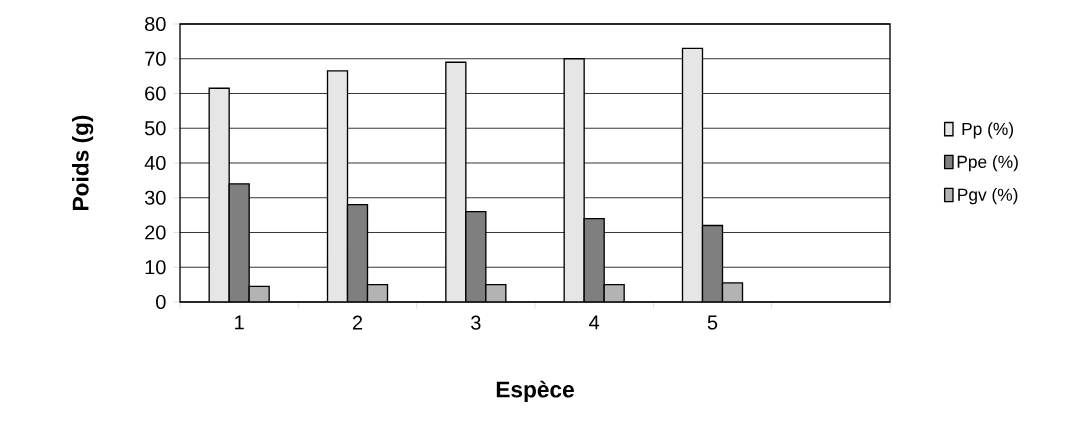 The height and width of the screenshot is (423, 1082). Describe the element at coordinates (155, 24) in the screenshot. I see `y-tick-label: 80` at that location.